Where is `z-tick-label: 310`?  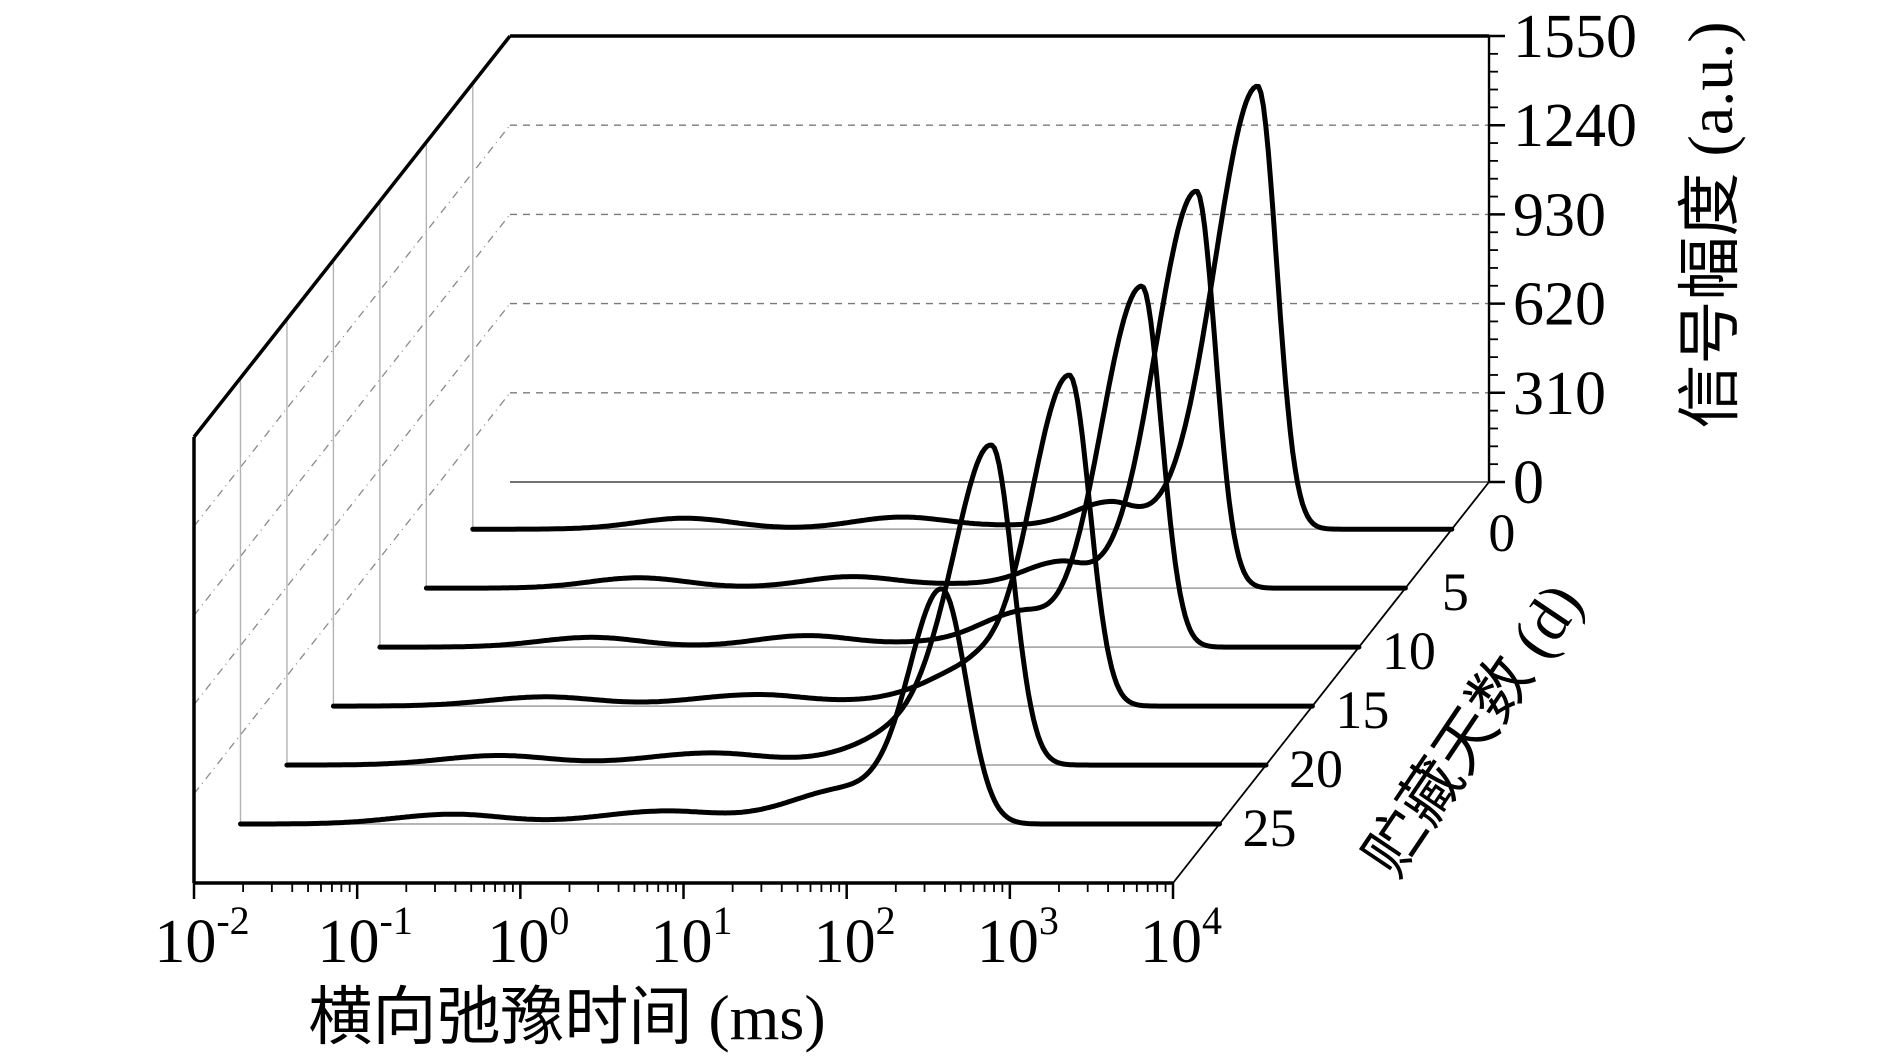 z-tick-label: 310 is located at coordinates (1559, 394).